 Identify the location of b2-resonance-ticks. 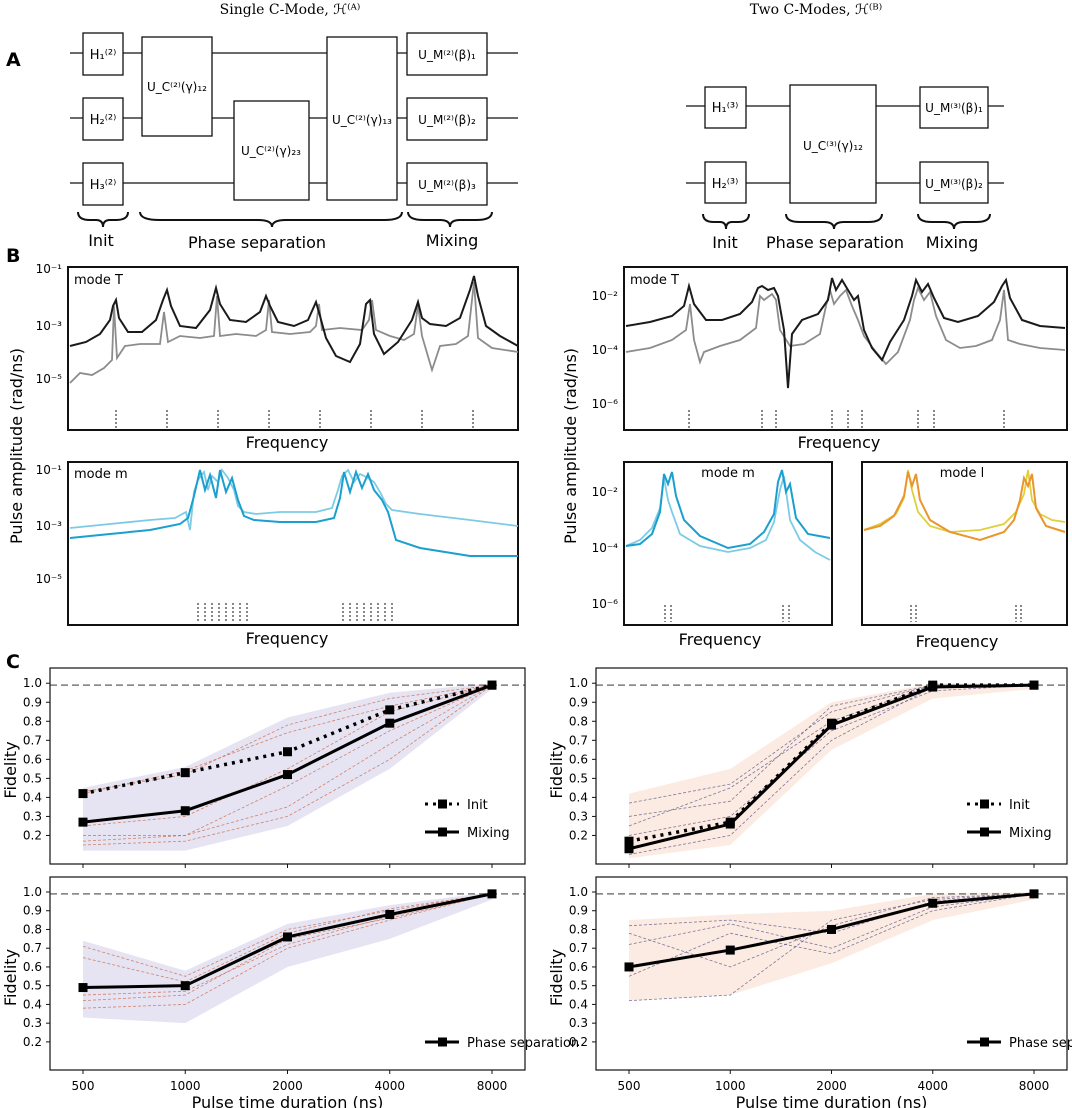
(295, 612).